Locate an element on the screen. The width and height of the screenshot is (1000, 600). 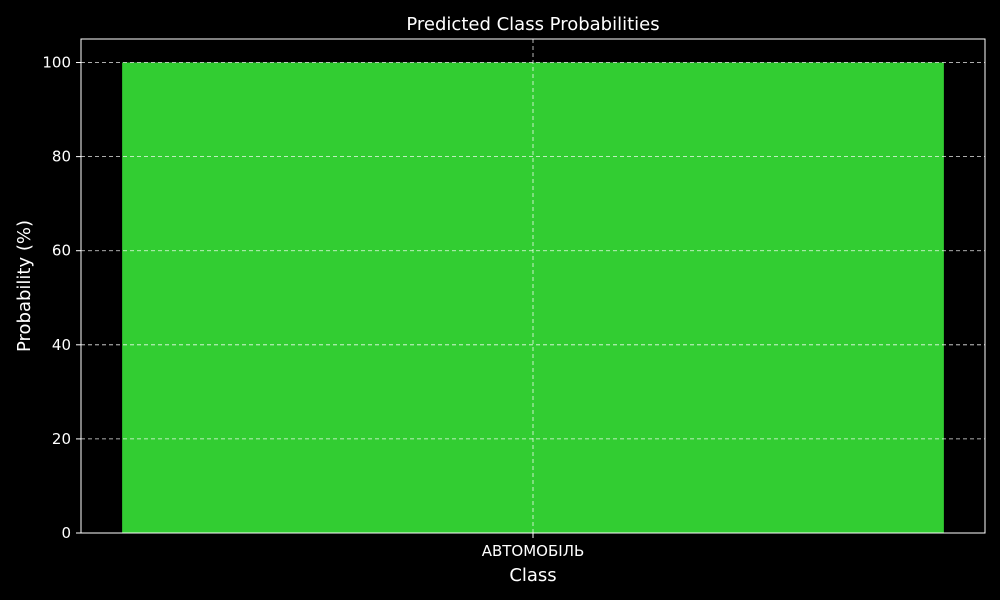
x-tick-label: АВТОМОБІЛЬ is located at coordinates (533, 551).